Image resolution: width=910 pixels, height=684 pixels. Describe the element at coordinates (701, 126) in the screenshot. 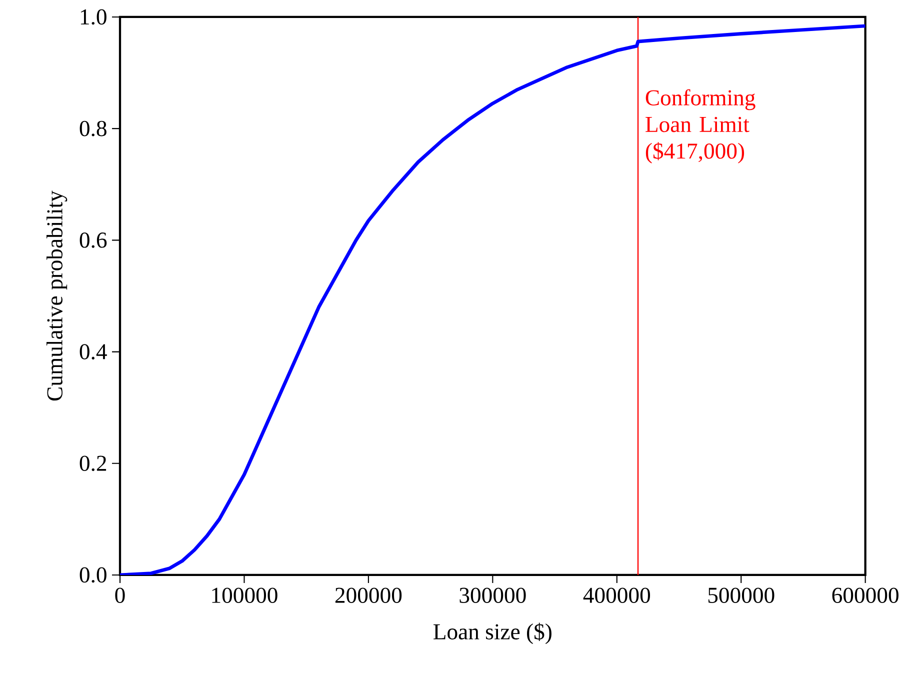

I see `ref-line-label: Conforming Loan Limit ($417,000)` at that location.